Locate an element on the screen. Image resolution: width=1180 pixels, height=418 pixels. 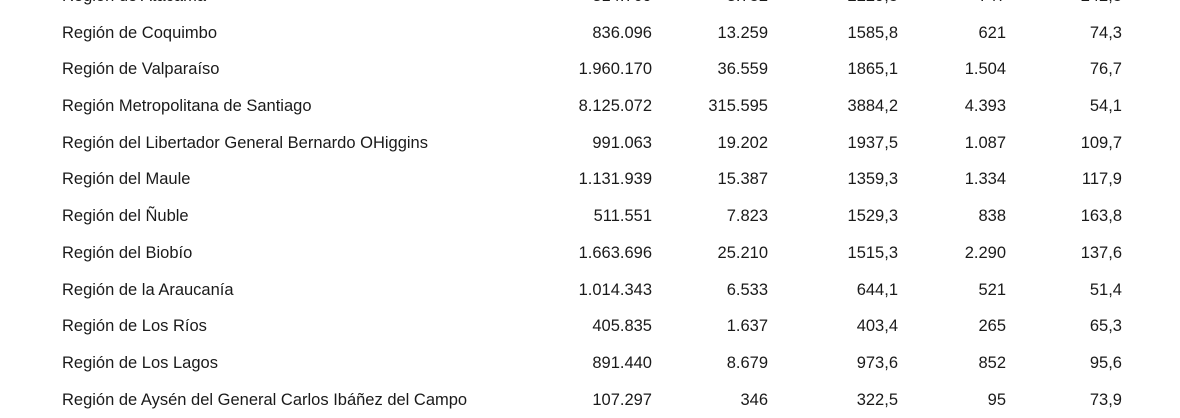
cell-value: 1359,3 is located at coordinates (872, 179).